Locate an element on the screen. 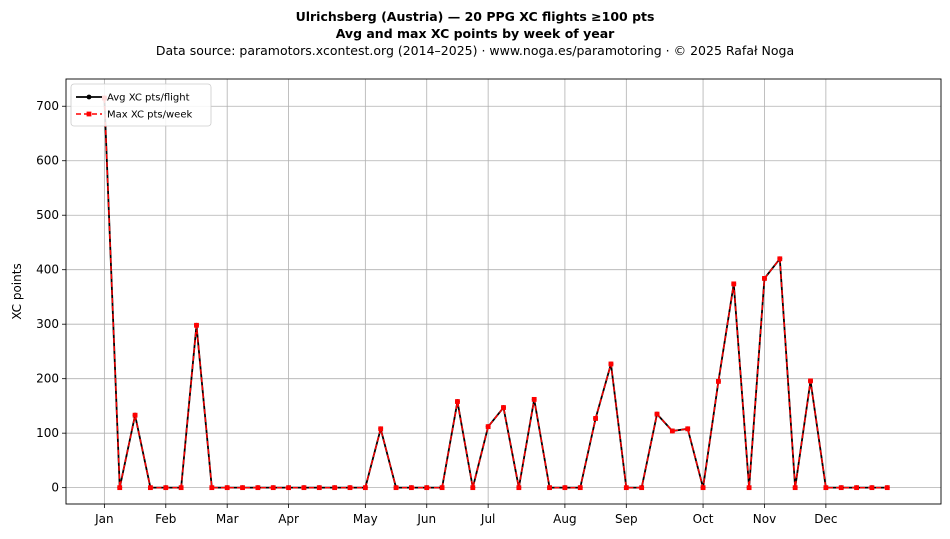  chart-title-line2: Avg and max XC points by week of year is located at coordinates (475, 33).